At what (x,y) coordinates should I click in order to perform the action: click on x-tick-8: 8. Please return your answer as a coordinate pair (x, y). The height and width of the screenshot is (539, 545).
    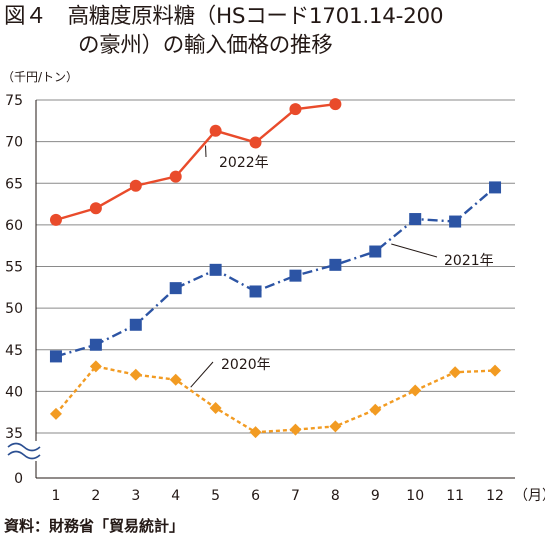
    Looking at the image, I should click on (335, 496).